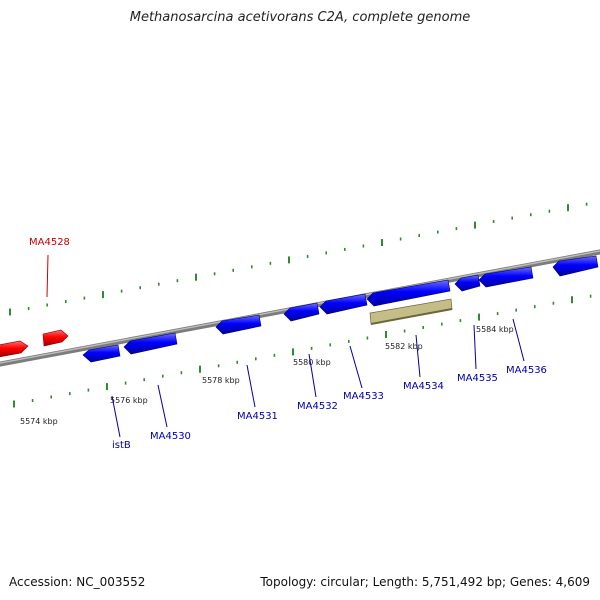  Describe the element at coordinates (150, 343) in the screenshot. I see `gene-arrow-ma4530` at that location.